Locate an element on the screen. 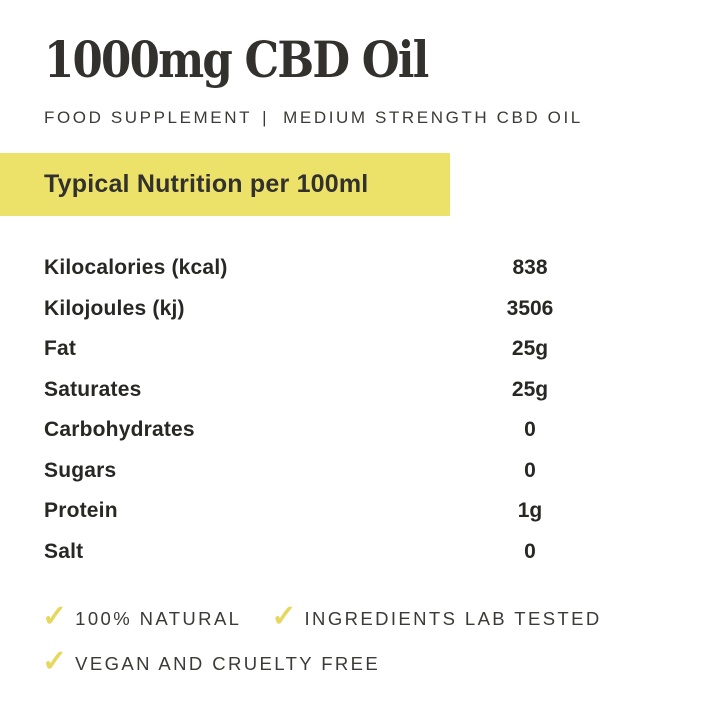 The width and height of the screenshot is (724, 724). table-row: Carbohydrates 0 is located at coordinates (362, 430).